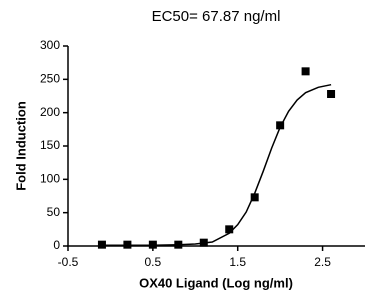  I want to click on x-tick-label: 1.5, so click(237, 262).